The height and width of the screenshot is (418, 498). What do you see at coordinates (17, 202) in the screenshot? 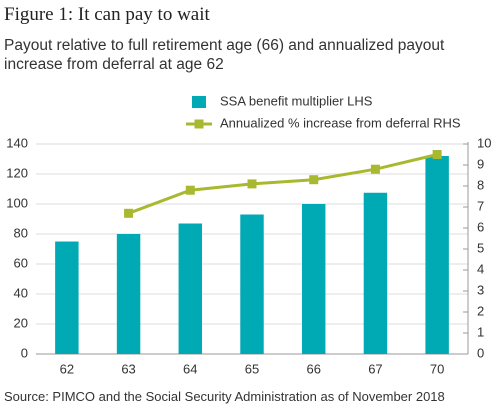
I see `y-tick-label: 100` at bounding box center [17, 202].